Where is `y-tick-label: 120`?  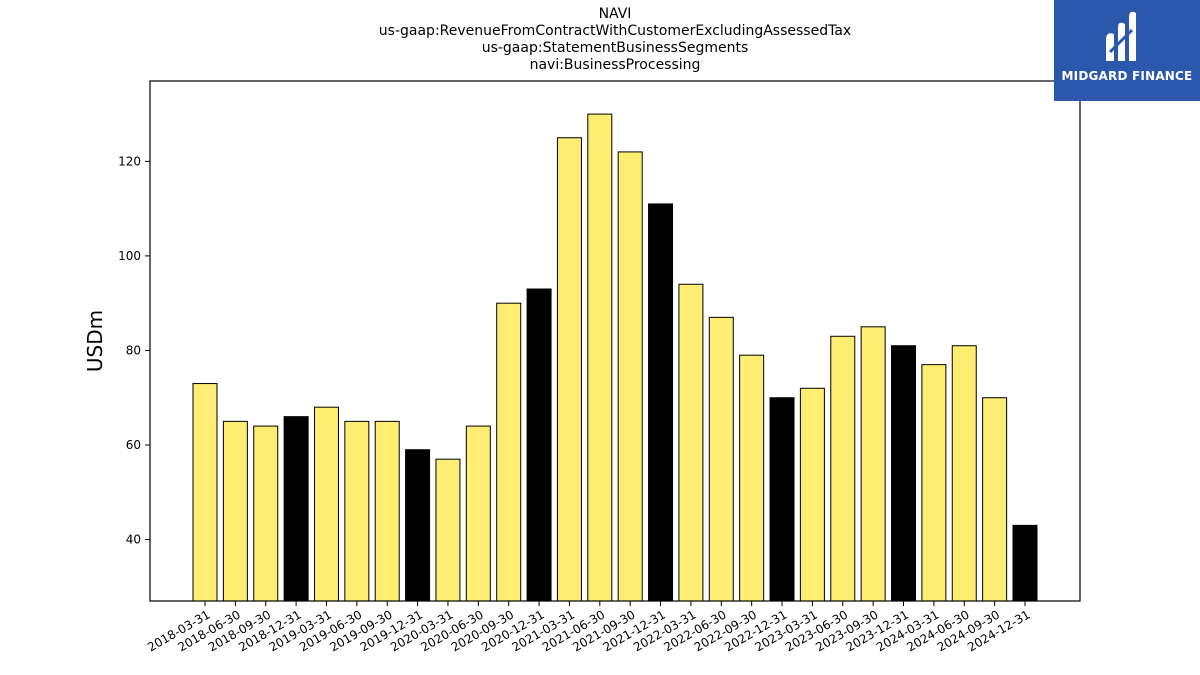 y-tick-label: 120 is located at coordinates (129, 161).